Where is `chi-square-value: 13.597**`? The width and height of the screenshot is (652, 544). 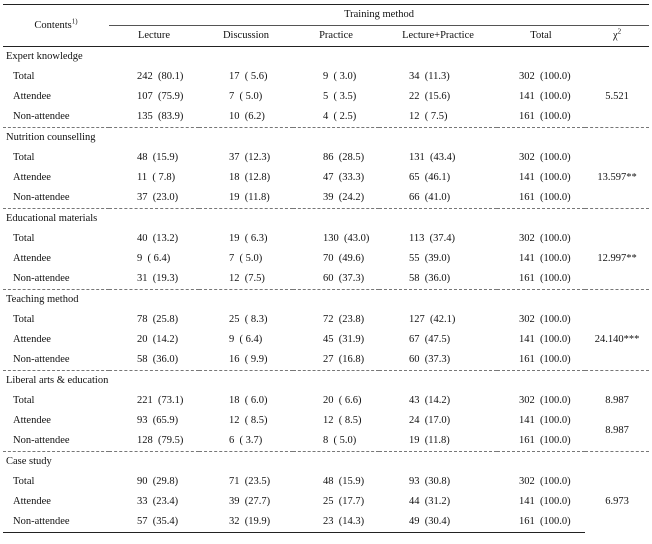
chi-square-value: 13.597** is located at coordinates (617, 177).